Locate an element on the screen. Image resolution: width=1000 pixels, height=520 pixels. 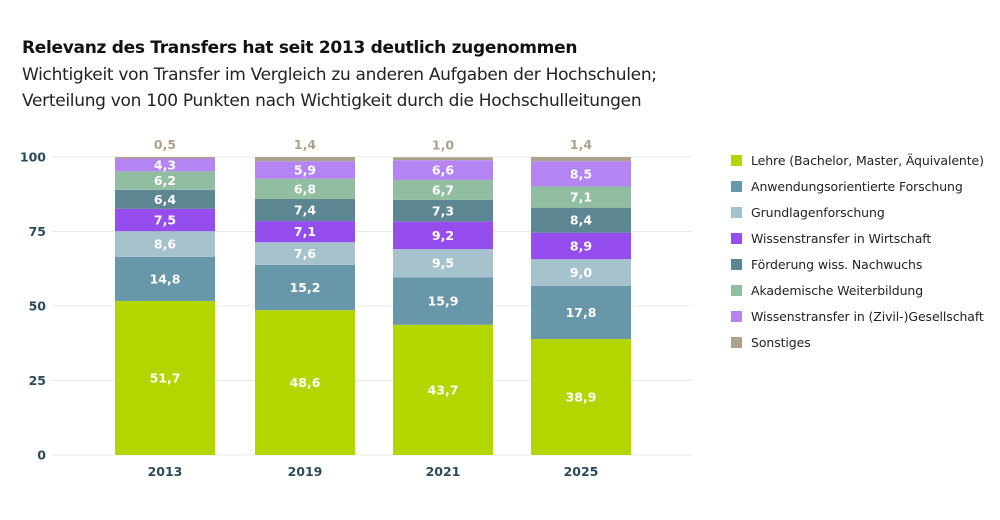
data-label: 15,2 is located at coordinates (305, 287).